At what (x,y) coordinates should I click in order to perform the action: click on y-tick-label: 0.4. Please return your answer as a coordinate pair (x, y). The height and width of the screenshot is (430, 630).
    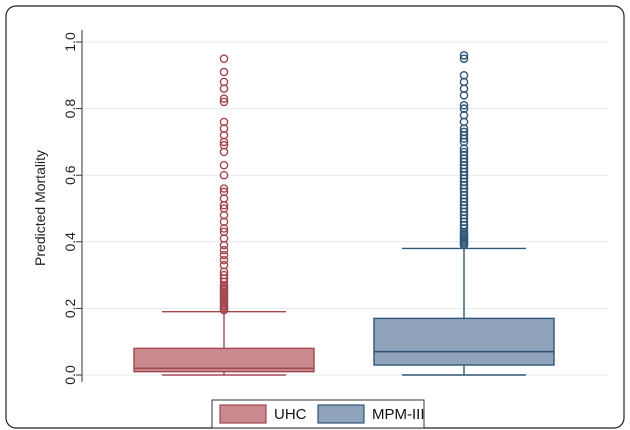
    Looking at the image, I should click on (70, 242).